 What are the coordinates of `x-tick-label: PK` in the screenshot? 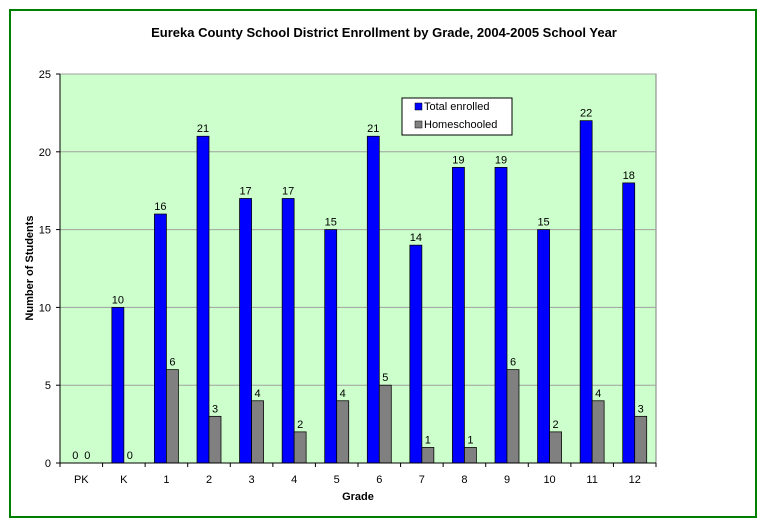 It's located at (81, 480).